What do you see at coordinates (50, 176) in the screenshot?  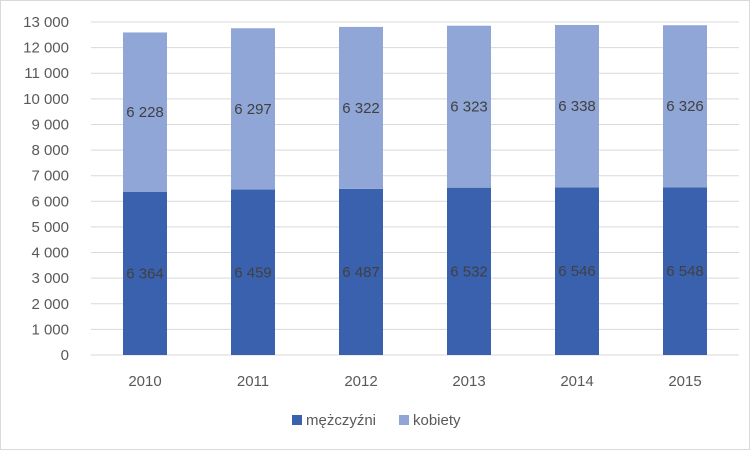 I see `y-tick-label: 7 000` at bounding box center [50, 176].